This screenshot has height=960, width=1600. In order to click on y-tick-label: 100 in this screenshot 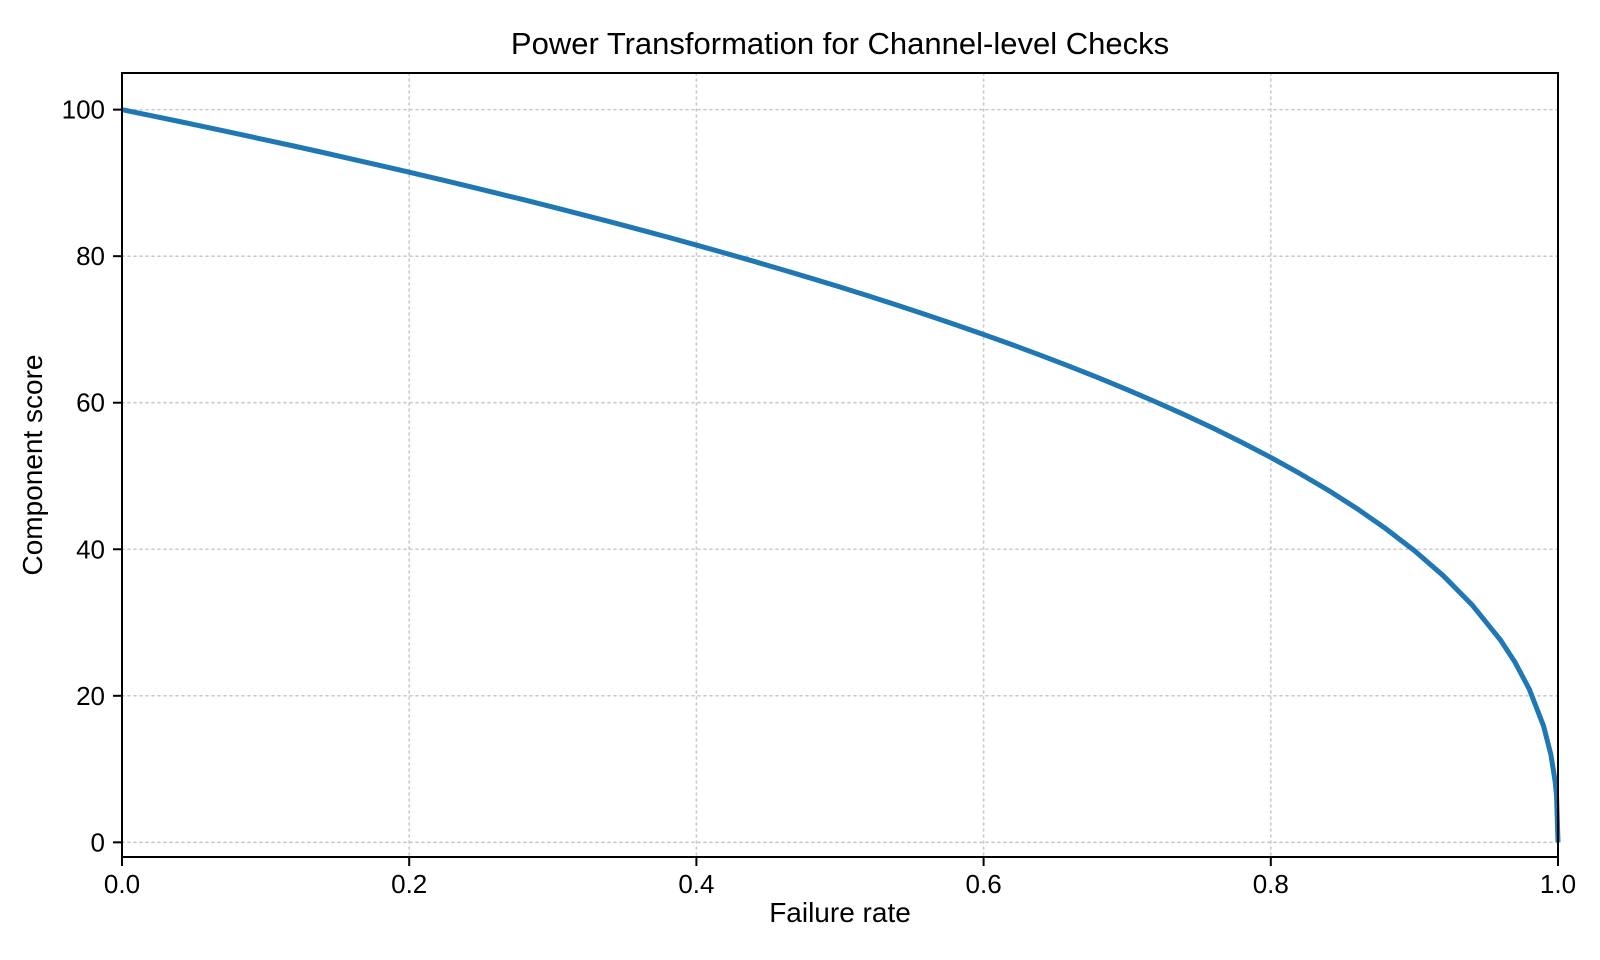, I will do `click(83, 110)`.